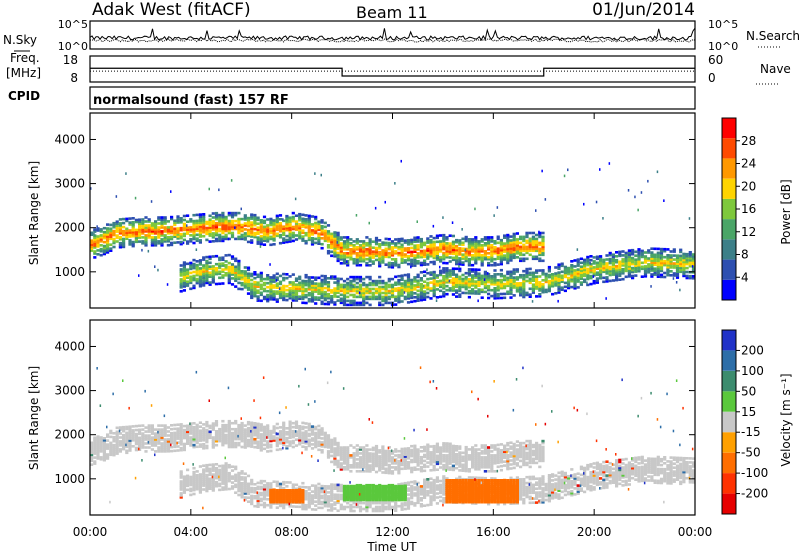 The height and width of the screenshot is (554, 800). What do you see at coordinates (271, 502) in the screenshot?
I see `velocity-region-cell` at bounding box center [271, 502].